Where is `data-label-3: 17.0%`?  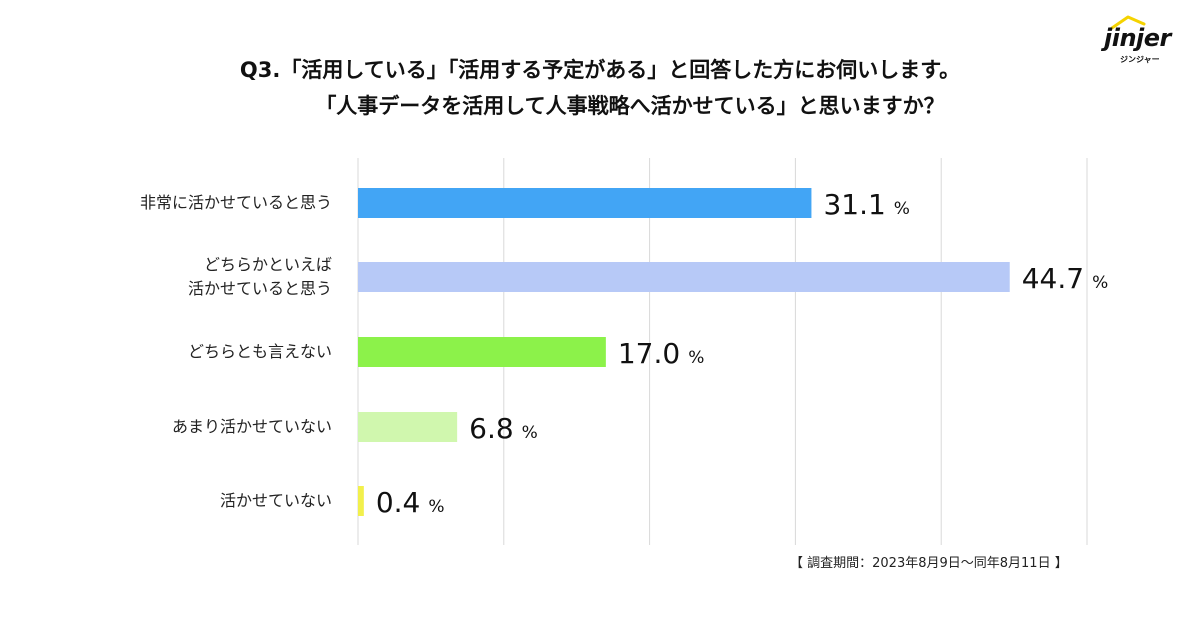 data-label-3: 17.0% is located at coordinates (661, 353).